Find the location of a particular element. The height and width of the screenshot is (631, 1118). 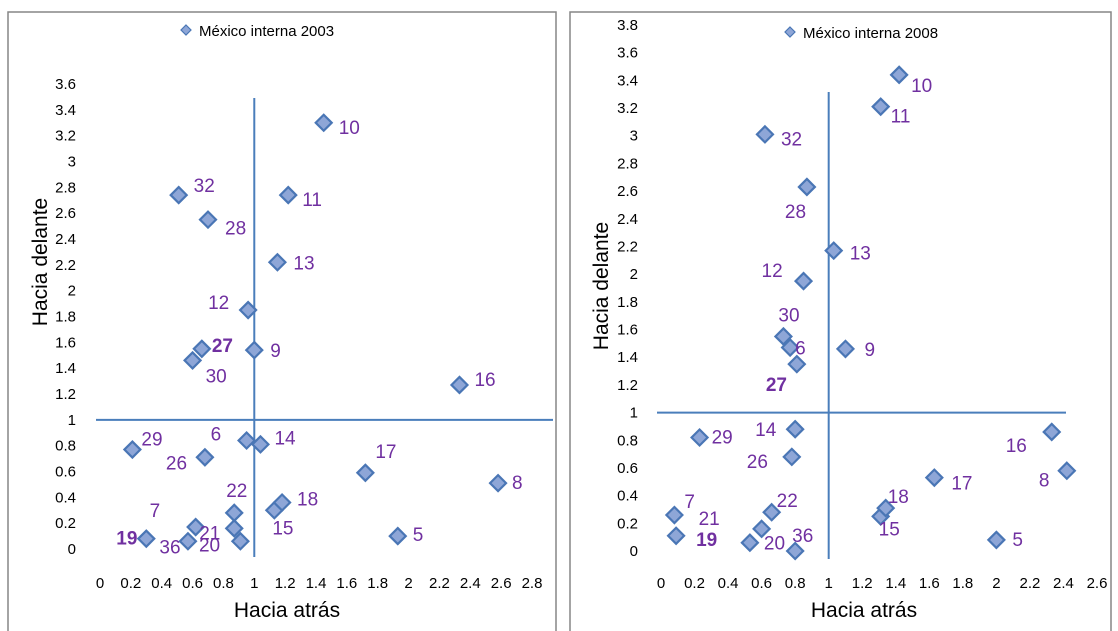

y-tick-label: 2 is located at coordinates (72, 291).